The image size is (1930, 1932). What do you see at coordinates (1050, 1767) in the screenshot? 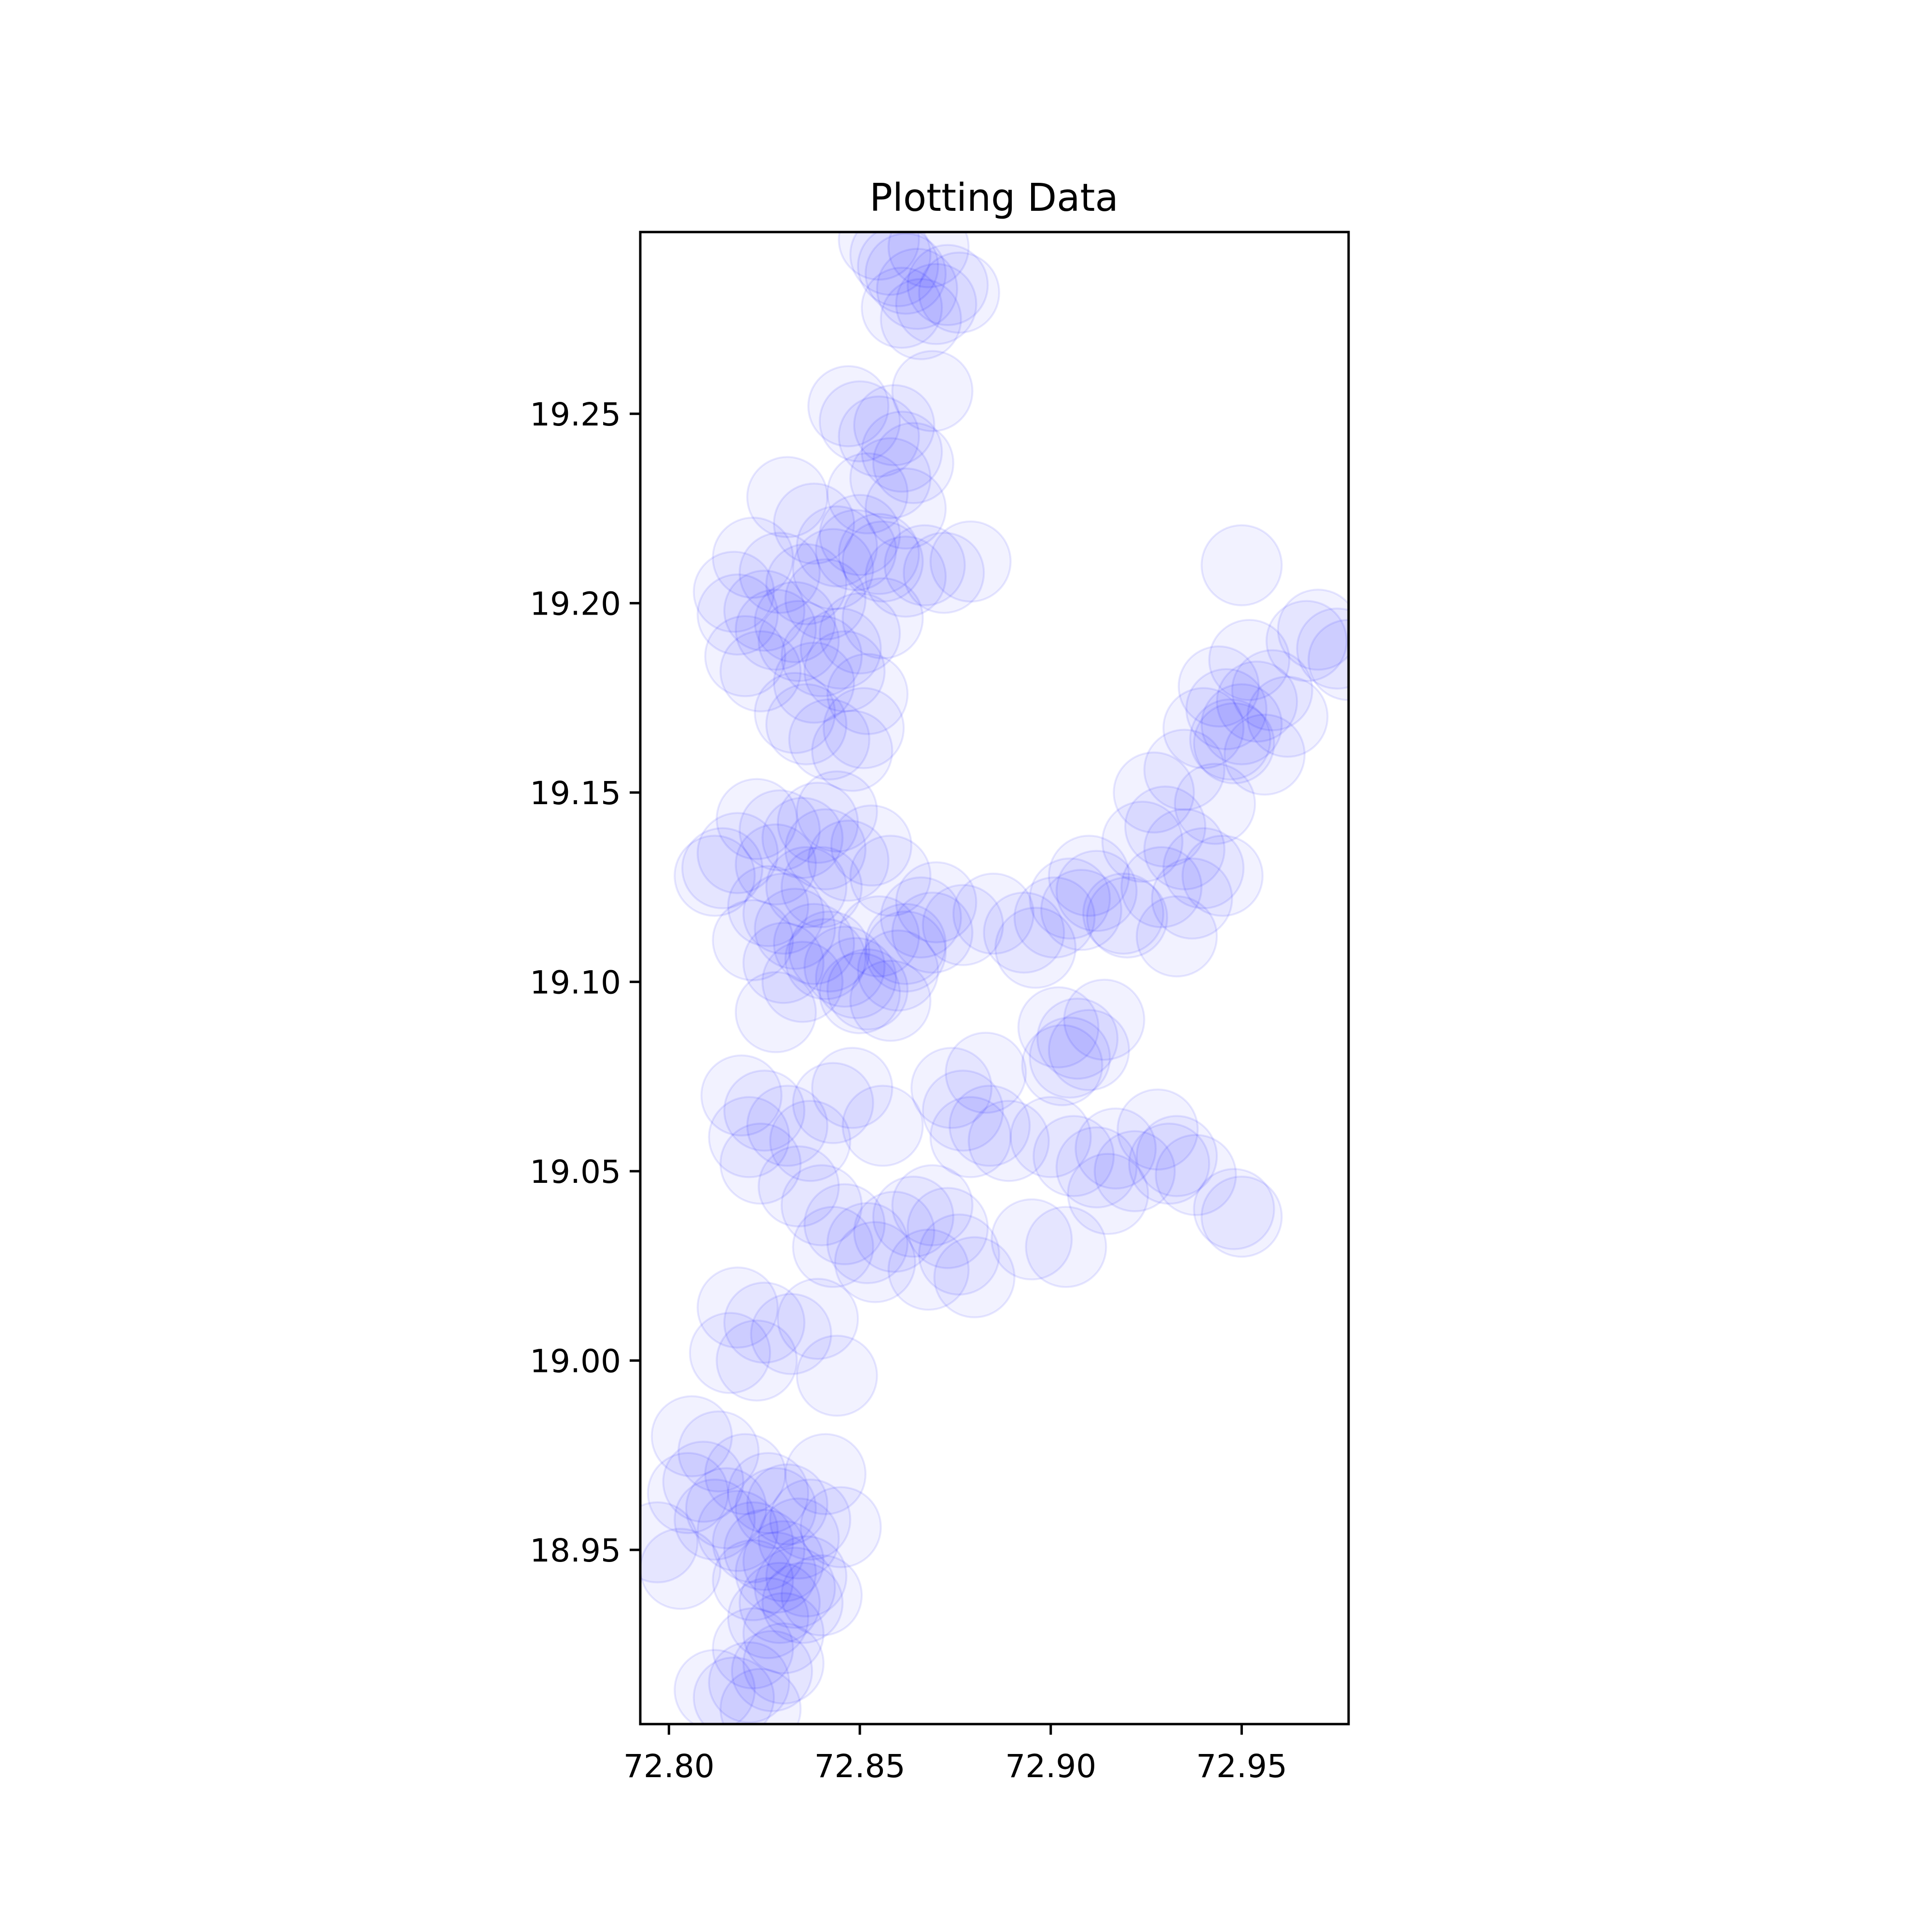
I see `x-tick-label: 72.90` at bounding box center [1050, 1767].